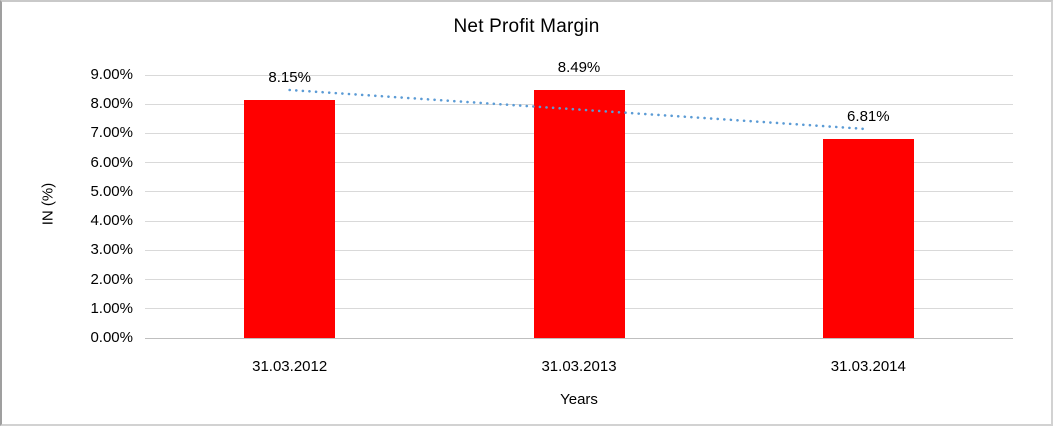 This screenshot has width=1053, height=426. I want to click on chart-title: Net Profit Margin, so click(526, 26).